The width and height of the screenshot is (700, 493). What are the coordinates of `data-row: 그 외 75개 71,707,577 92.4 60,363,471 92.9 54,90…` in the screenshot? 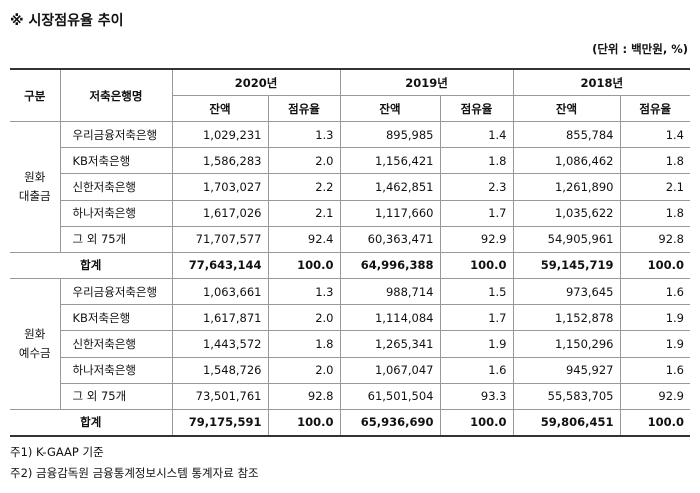 It's located at (350, 239).